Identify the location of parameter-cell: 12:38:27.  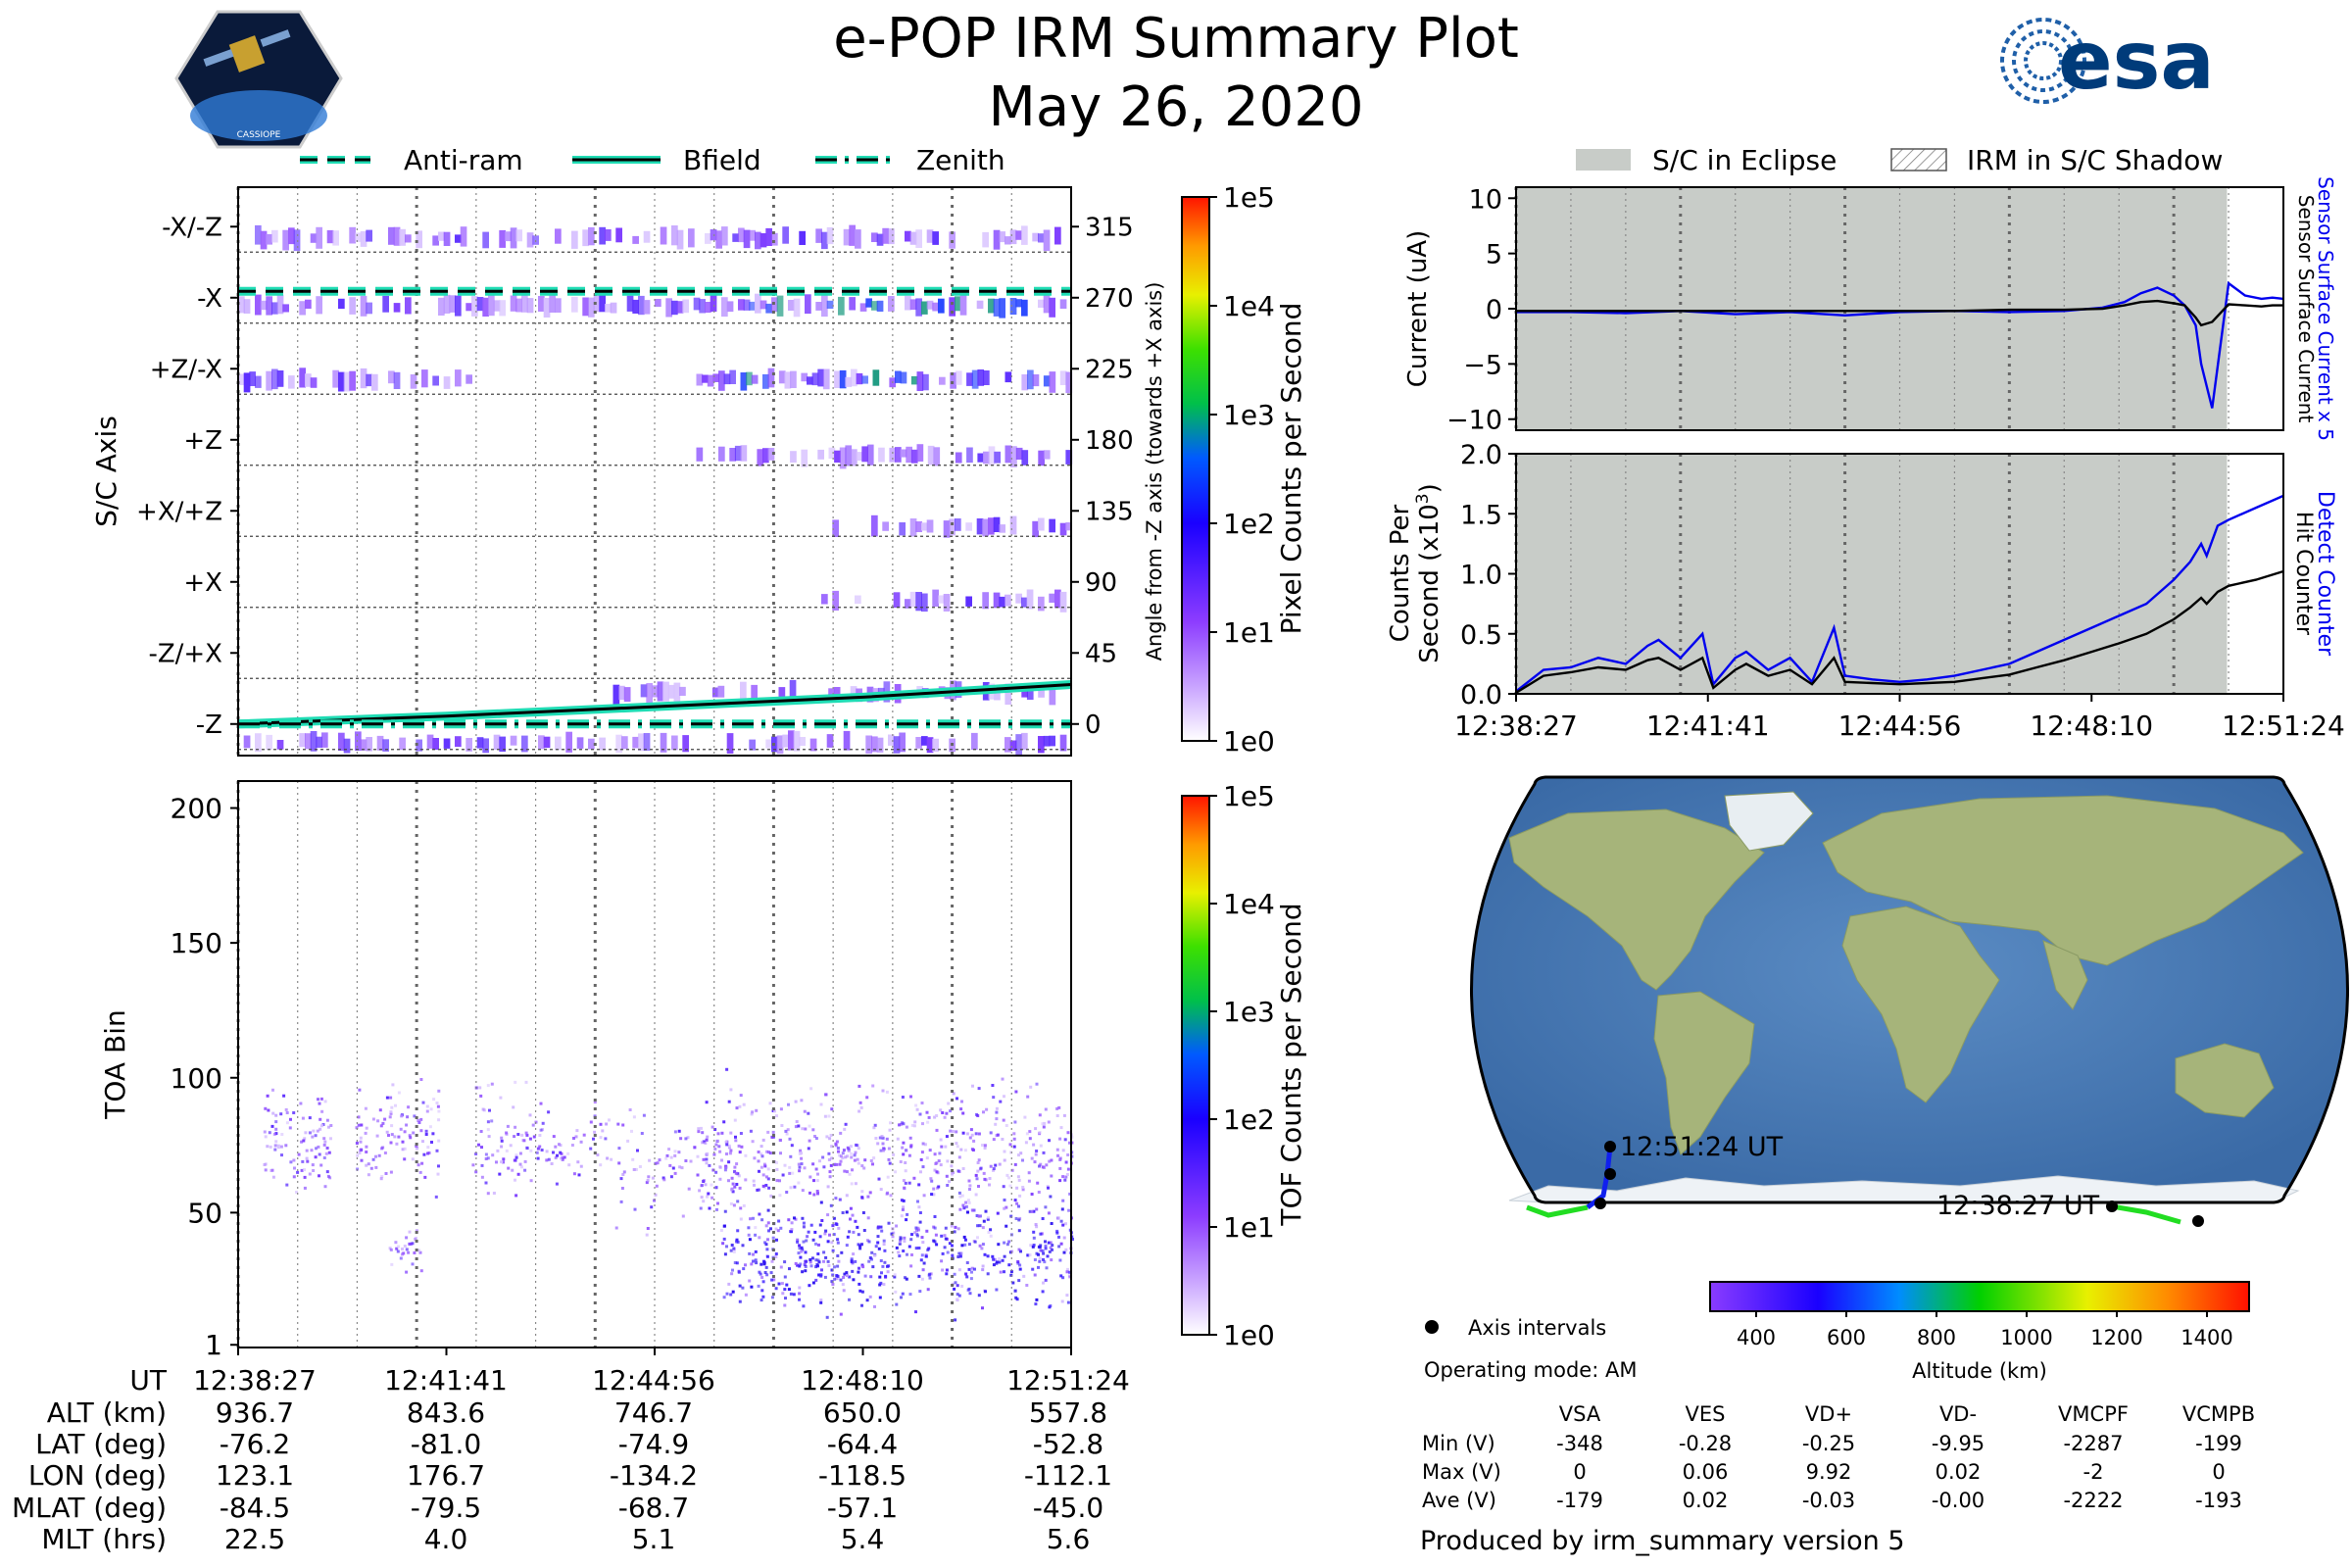
(255, 1380).